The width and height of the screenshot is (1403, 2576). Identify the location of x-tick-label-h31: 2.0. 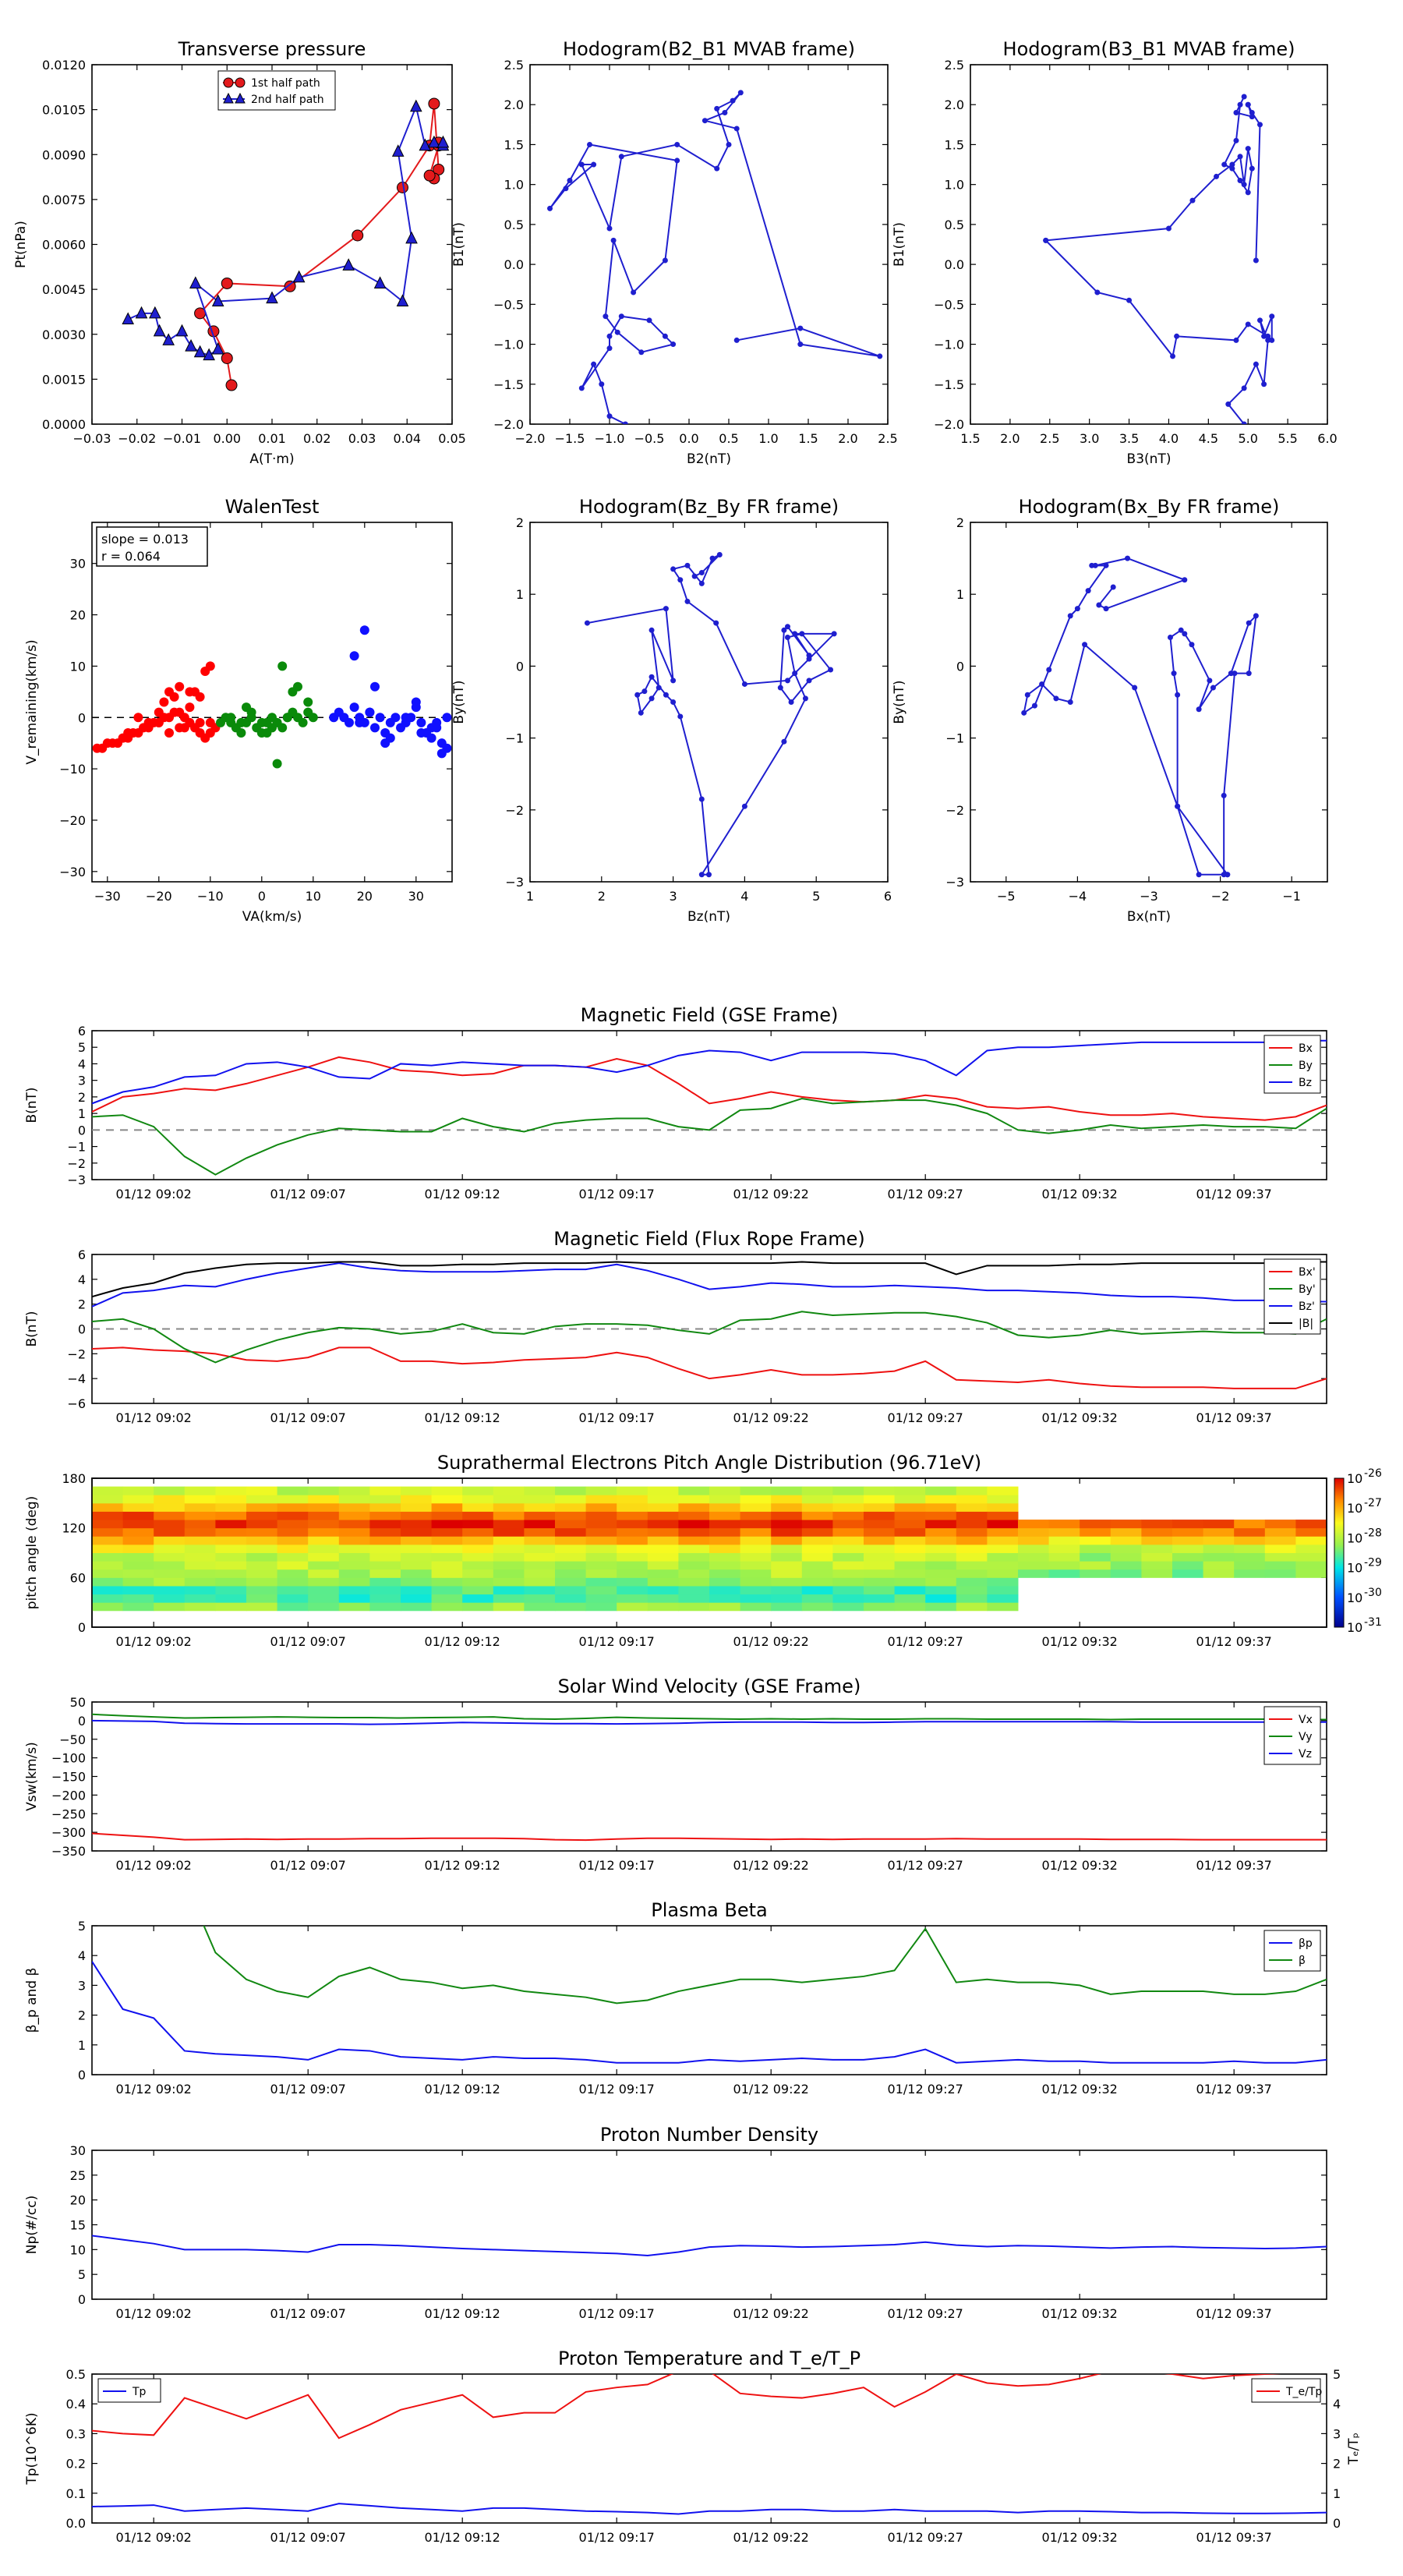
(1010, 438).